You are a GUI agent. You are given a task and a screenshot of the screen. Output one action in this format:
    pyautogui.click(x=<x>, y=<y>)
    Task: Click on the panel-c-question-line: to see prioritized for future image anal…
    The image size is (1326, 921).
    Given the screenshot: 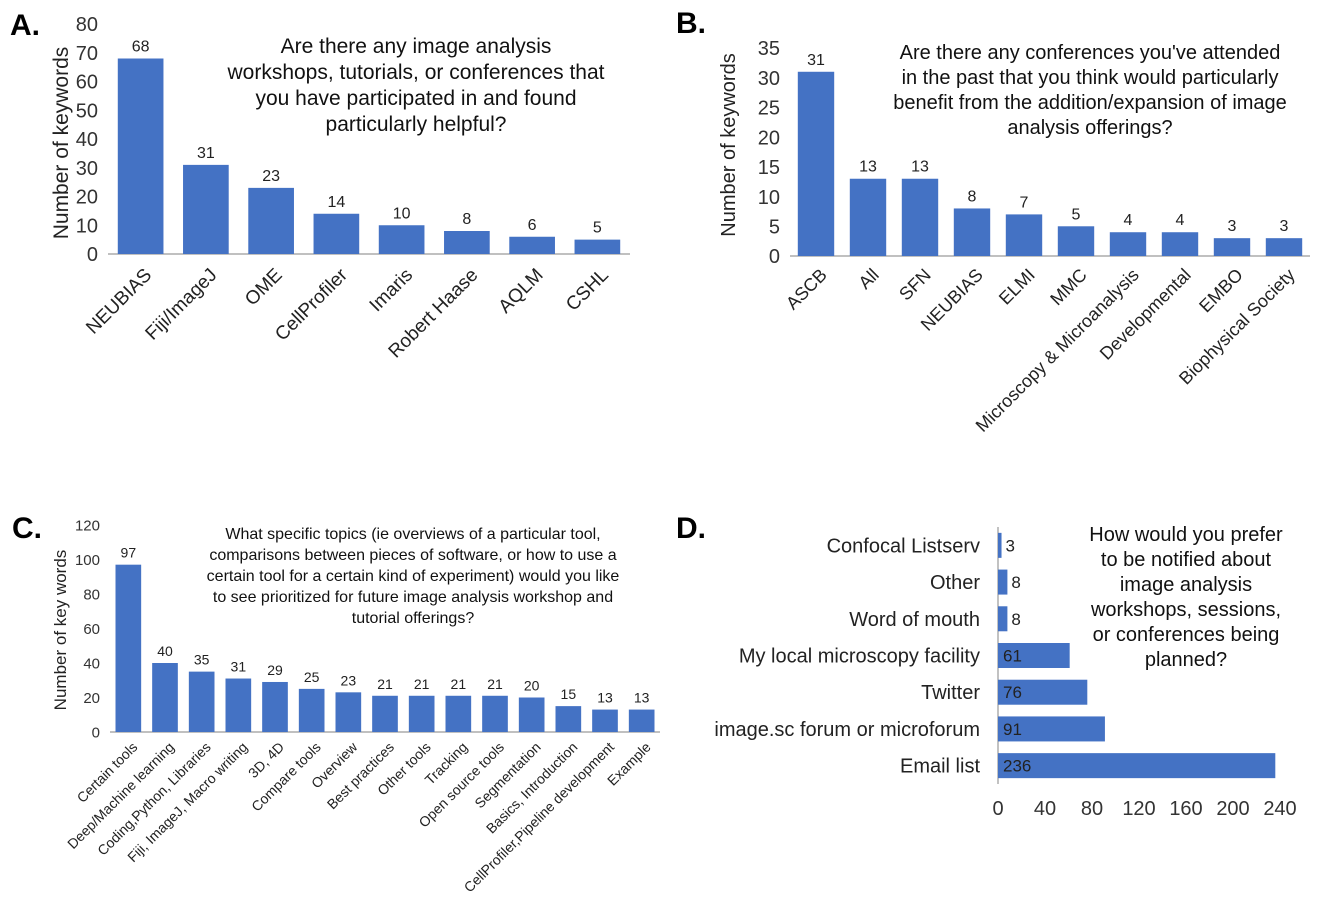 What is the action you would take?
    pyautogui.click(x=413, y=597)
    